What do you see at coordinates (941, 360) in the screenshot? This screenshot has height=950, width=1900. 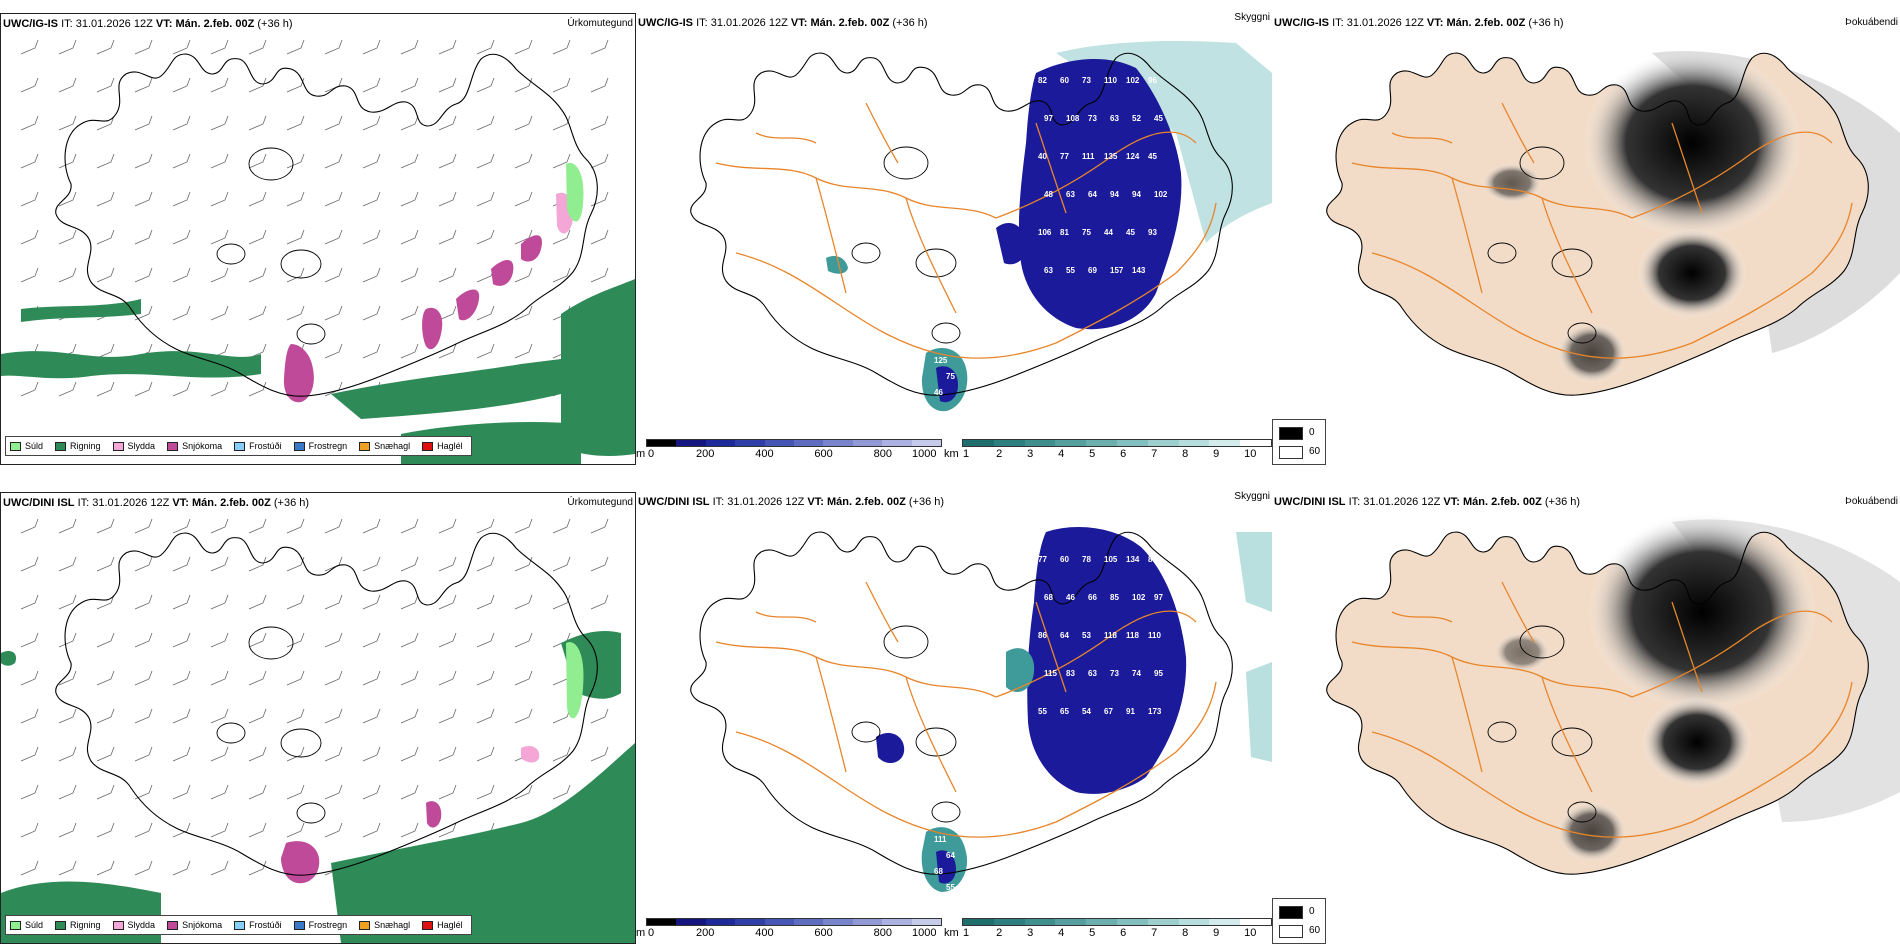 I see `visibility-label: 125` at bounding box center [941, 360].